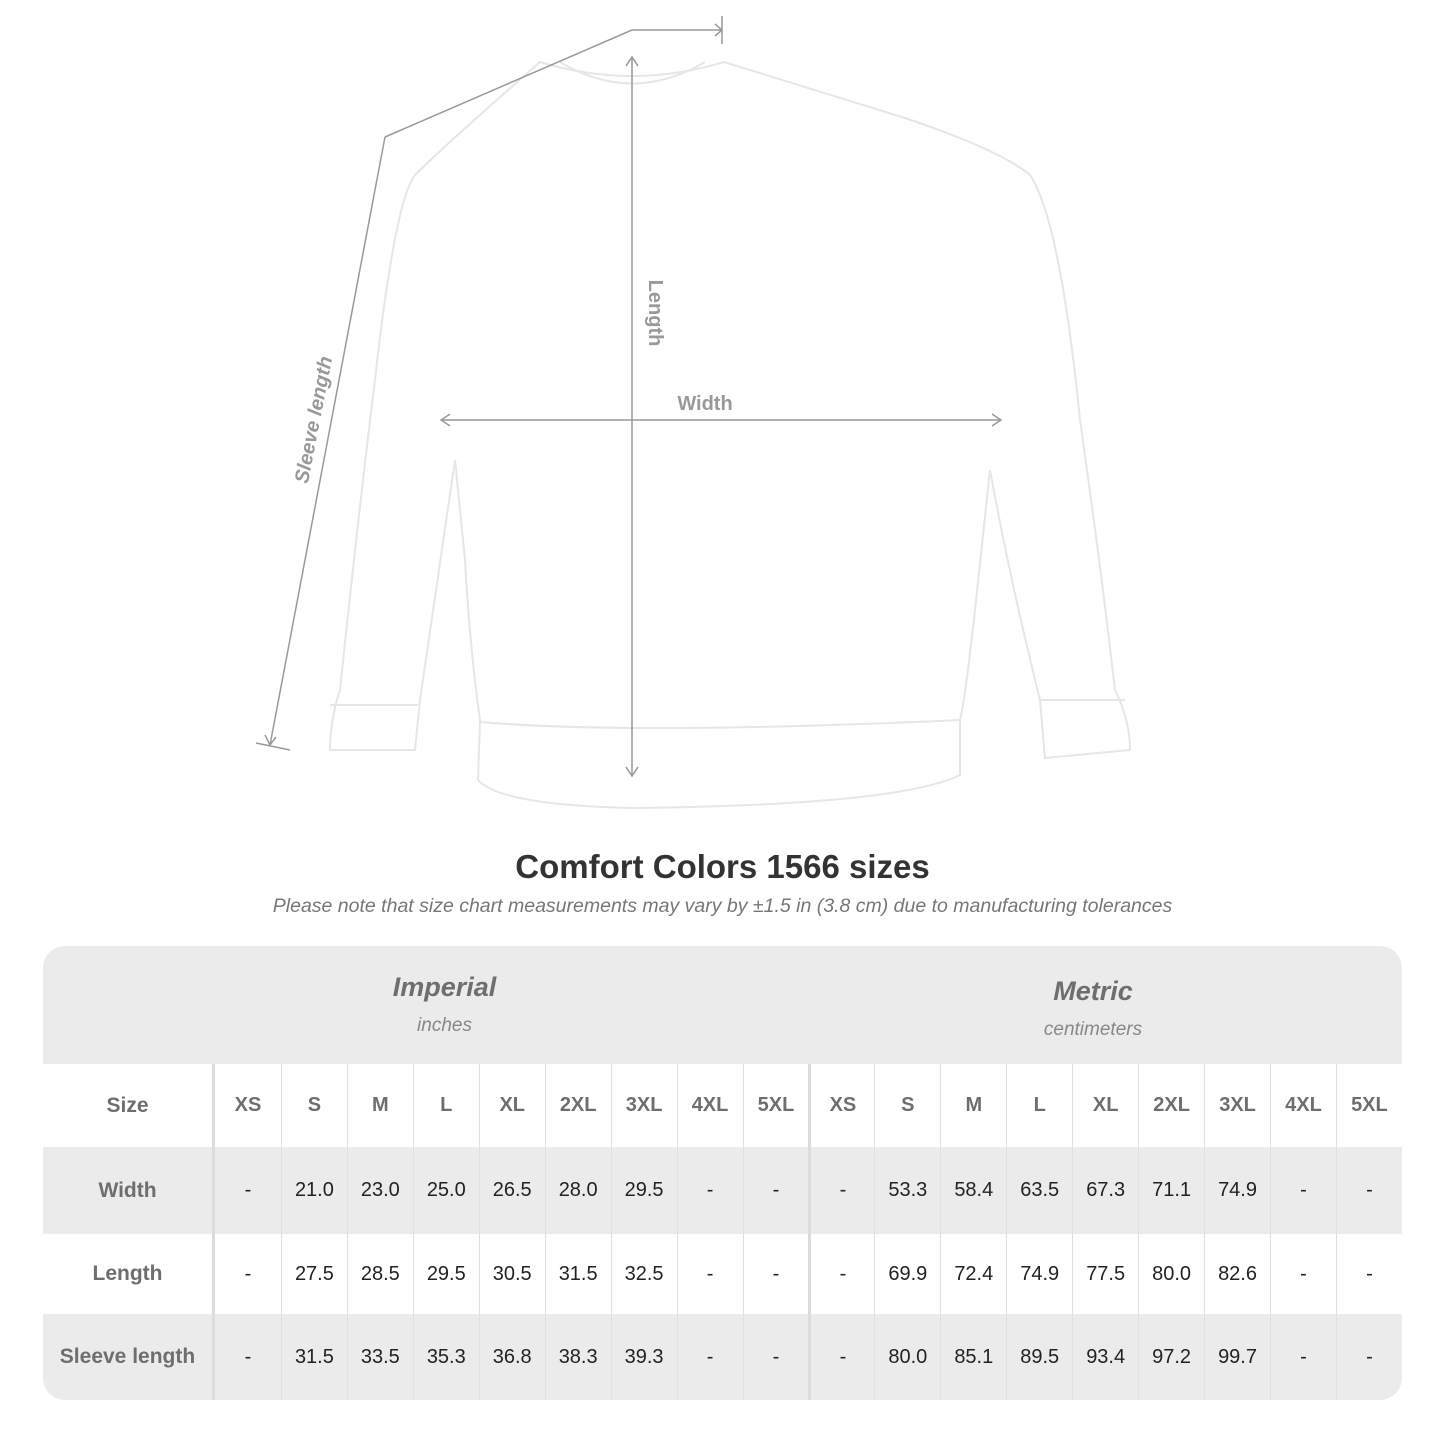 The image size is (1445, 1445). What do you see at coordinates (973, 1190) in the screenshot?
I see `table-cell: 58.4` at bounding box center [973, 1190].